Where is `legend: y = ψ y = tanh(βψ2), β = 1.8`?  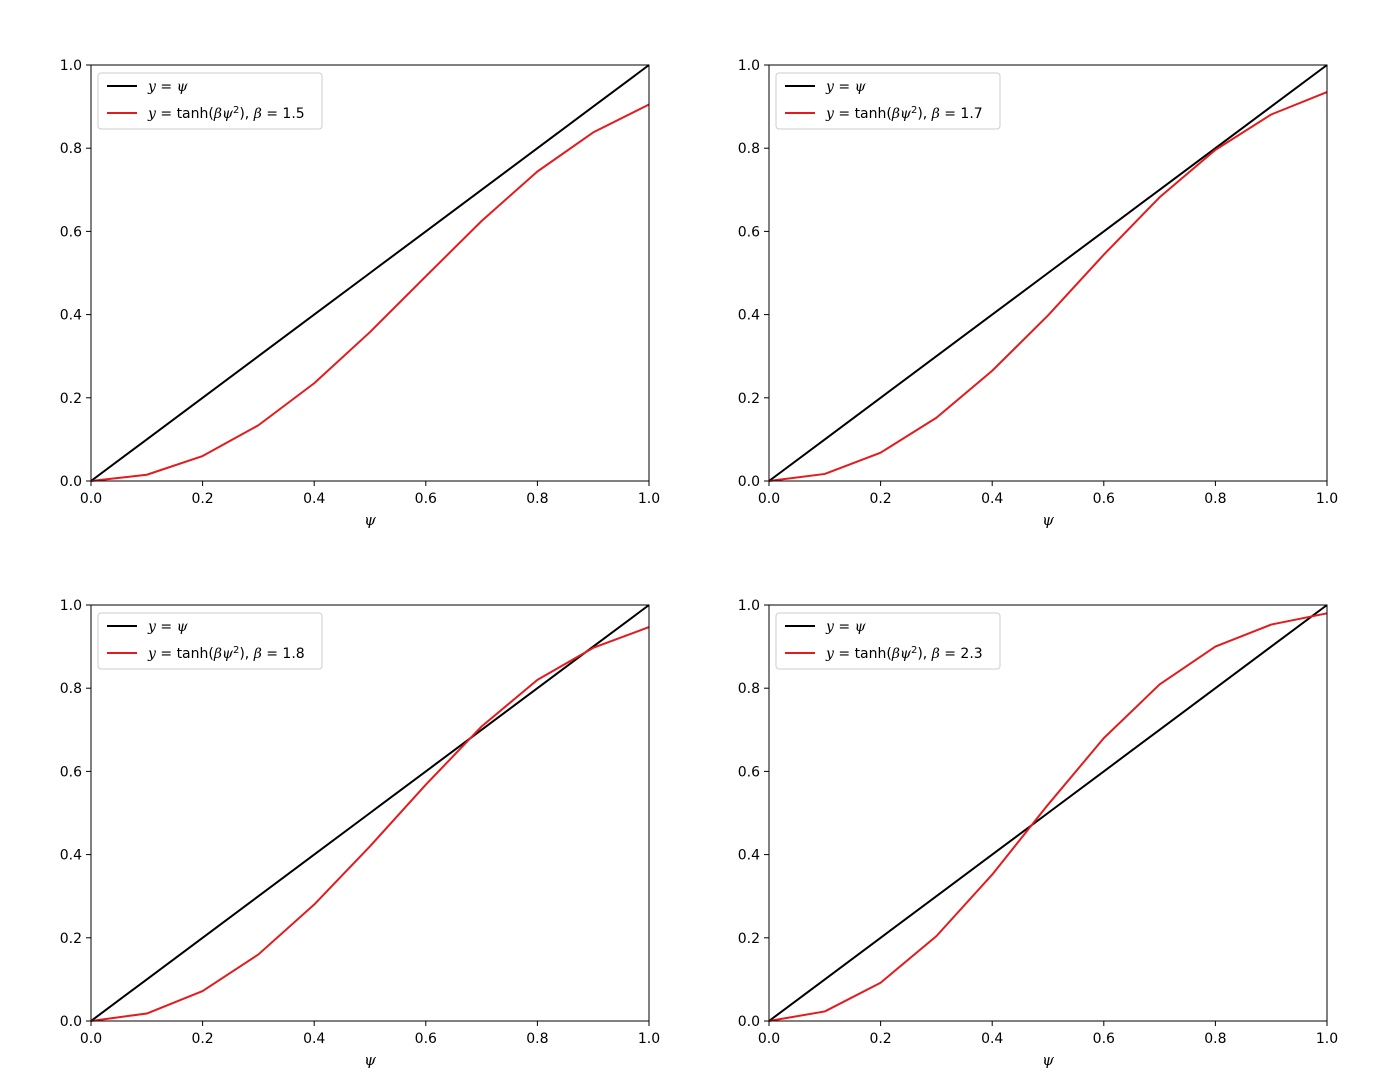 legend: y = ψ y = tanh(βψ2), β = 1.8 is located at coordinates (210, 641).